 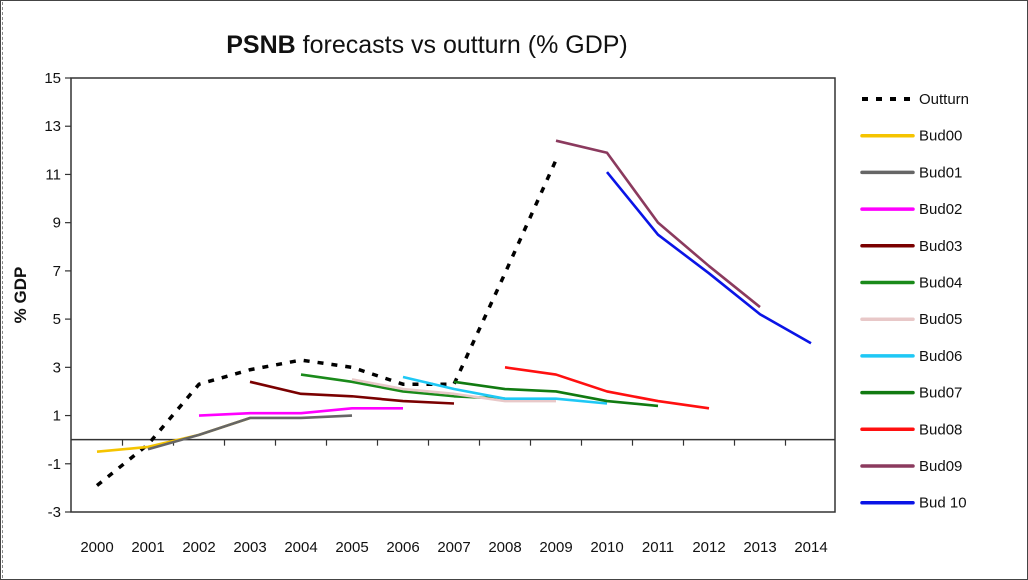 I want to click on y-tick-label: 7, so click(x=57, y=271).